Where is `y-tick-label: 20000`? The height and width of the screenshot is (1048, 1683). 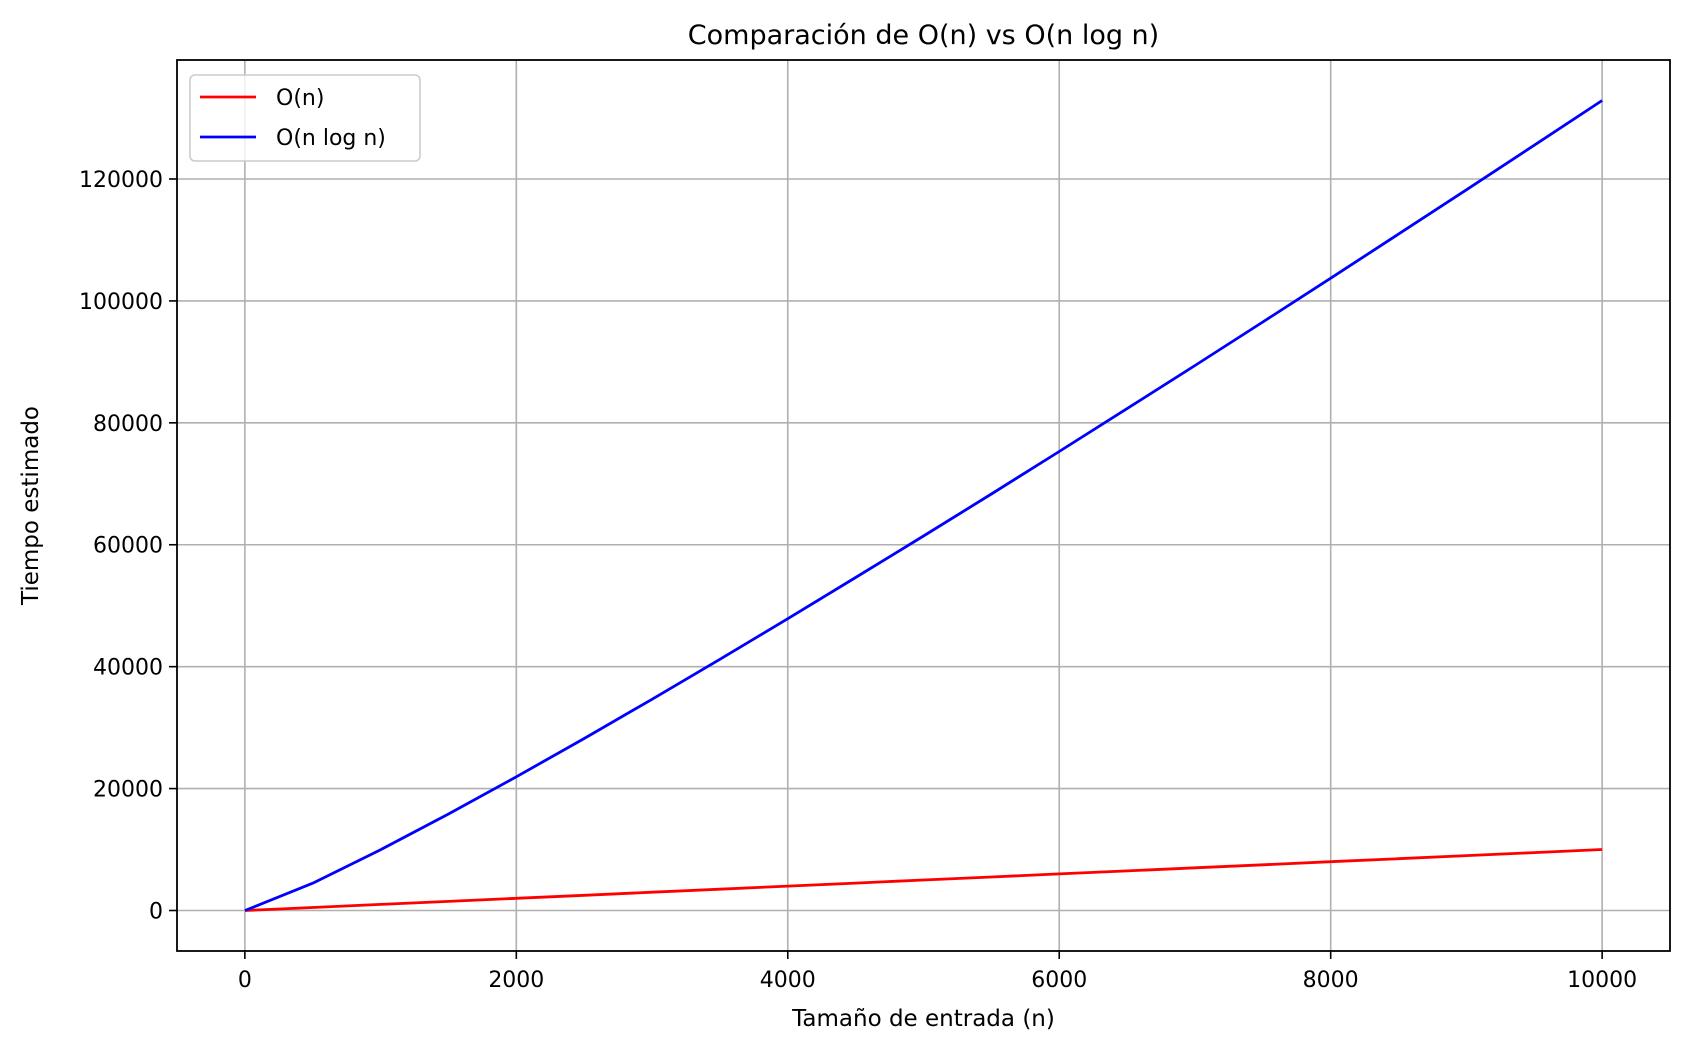
y-tick-label: 20000 is located at coordinates (128, 790).